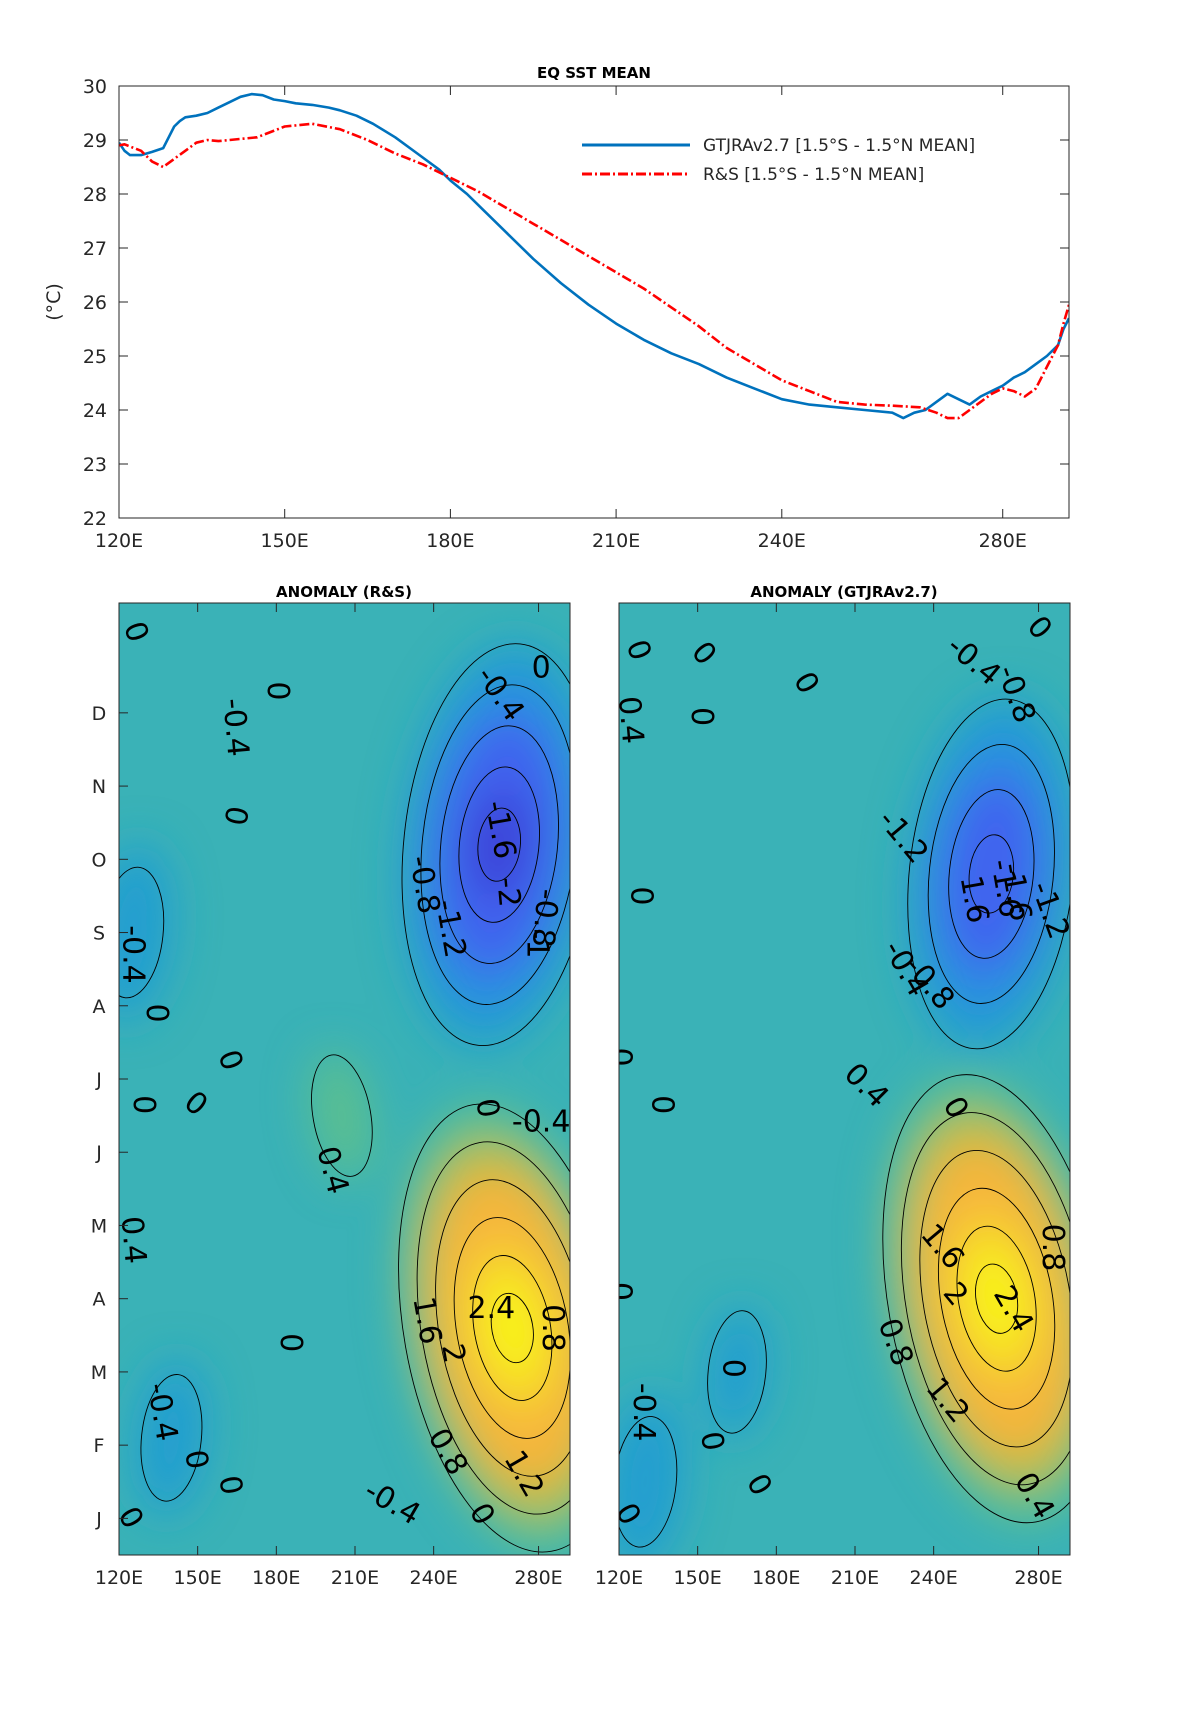 This screenshot has height=1713, width=1181. What do you see at coordinates (934, 1578) in the screenshot?
I see `heatmap-gtjra-xtick-label: 240E` at bounding box center [934, 1578].